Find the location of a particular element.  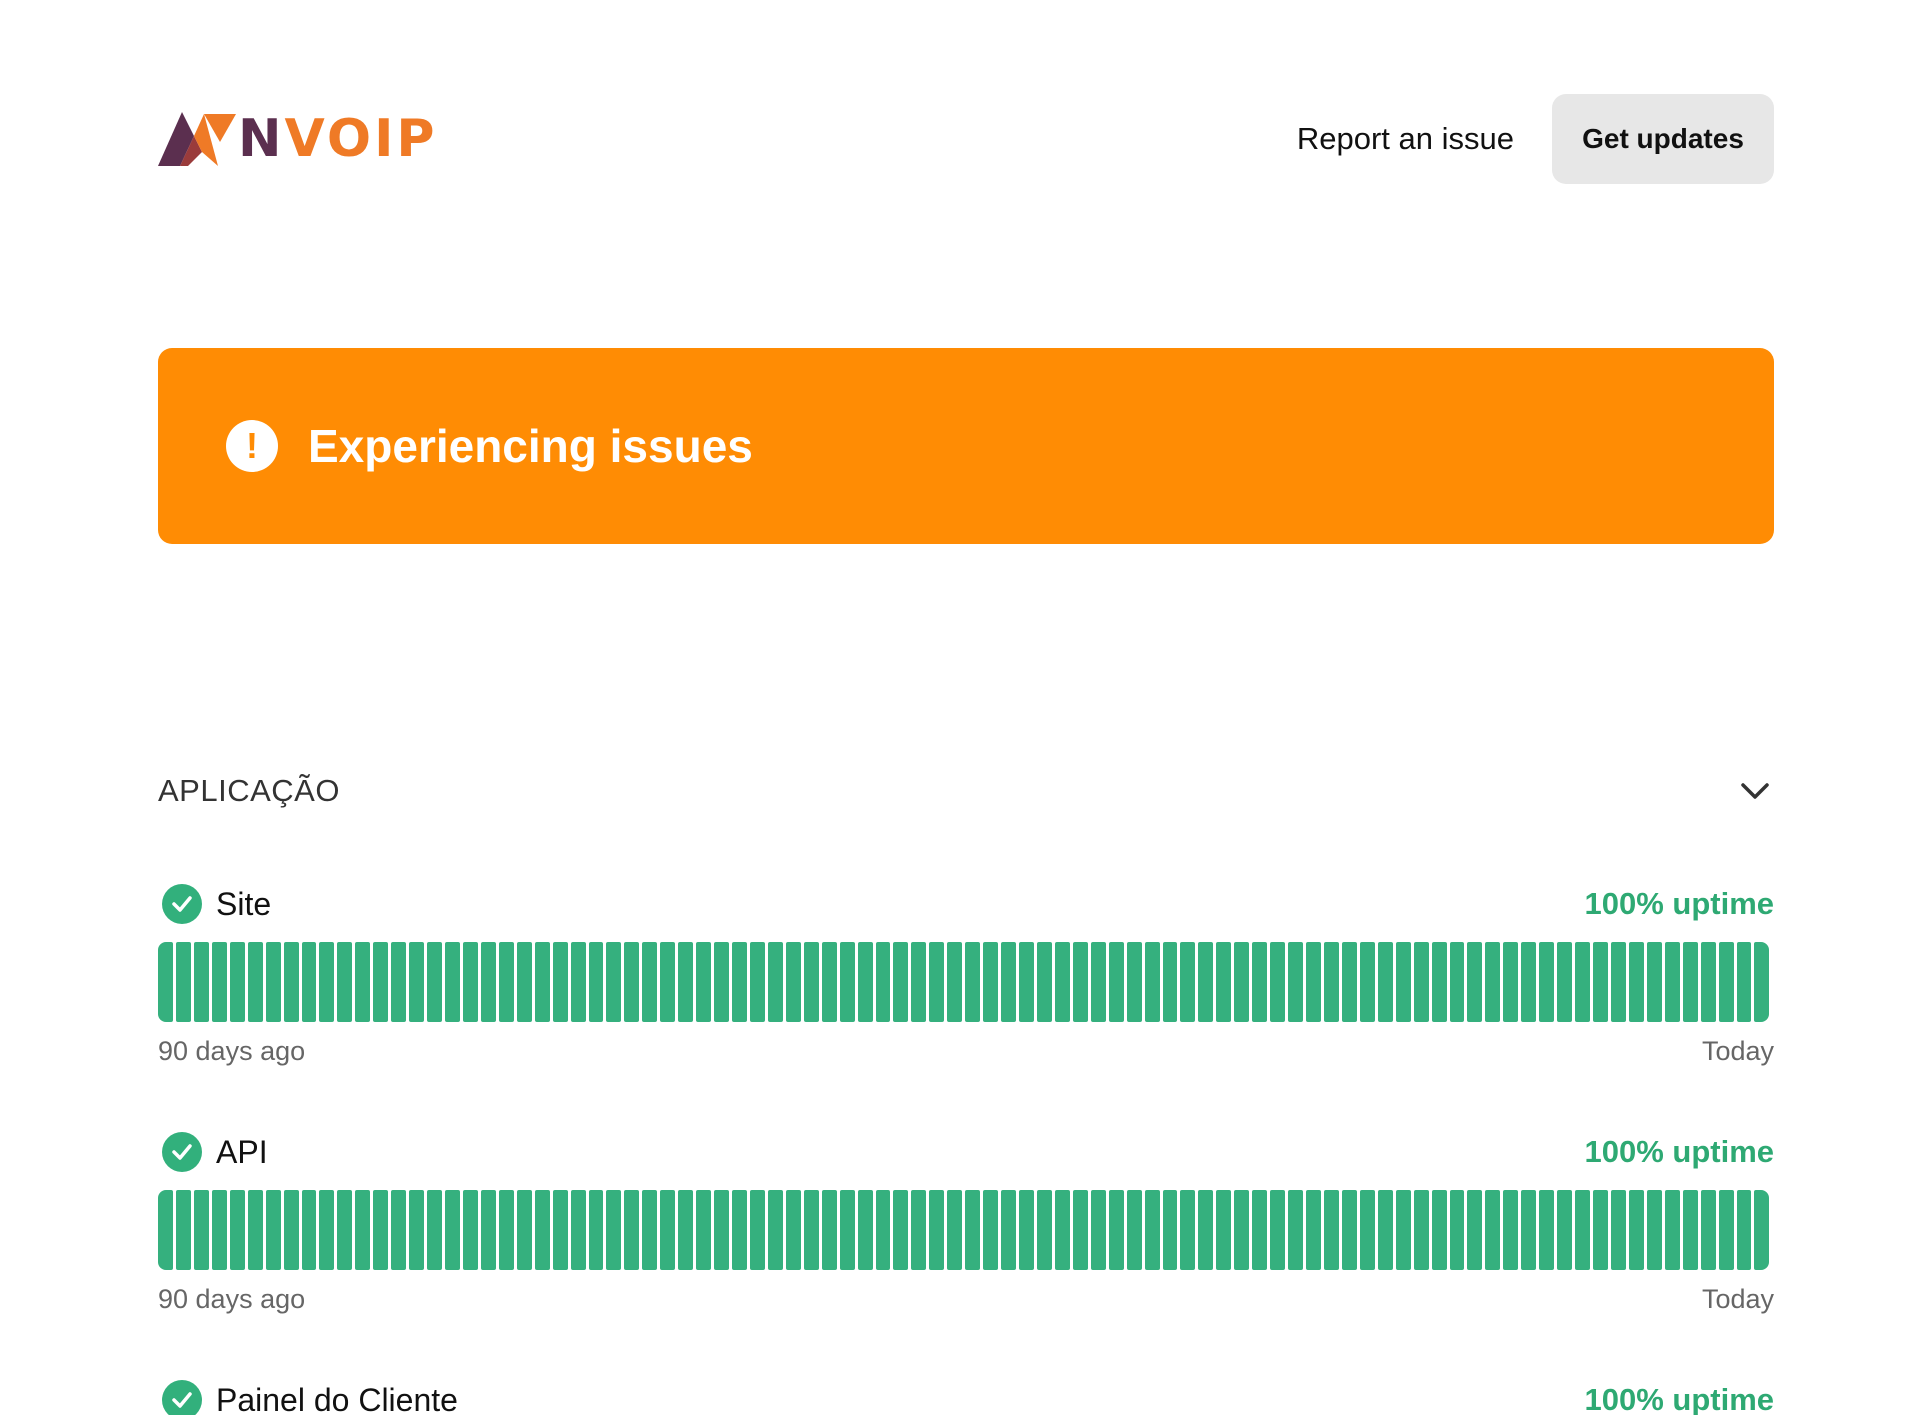

chevron-down-icon is located at coordinates (1755, 791).